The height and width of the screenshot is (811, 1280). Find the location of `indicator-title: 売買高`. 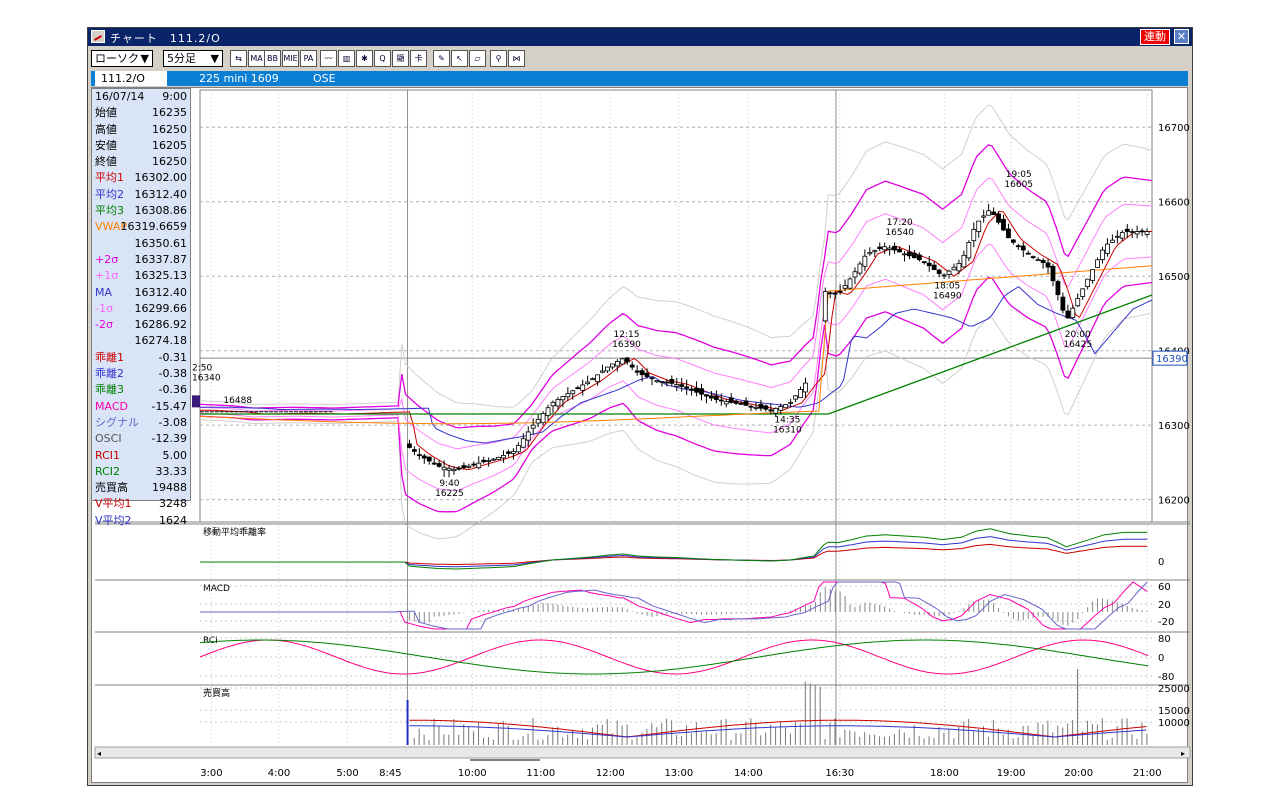

indicator-title: 売買高 is located at coordinates (216, 693).